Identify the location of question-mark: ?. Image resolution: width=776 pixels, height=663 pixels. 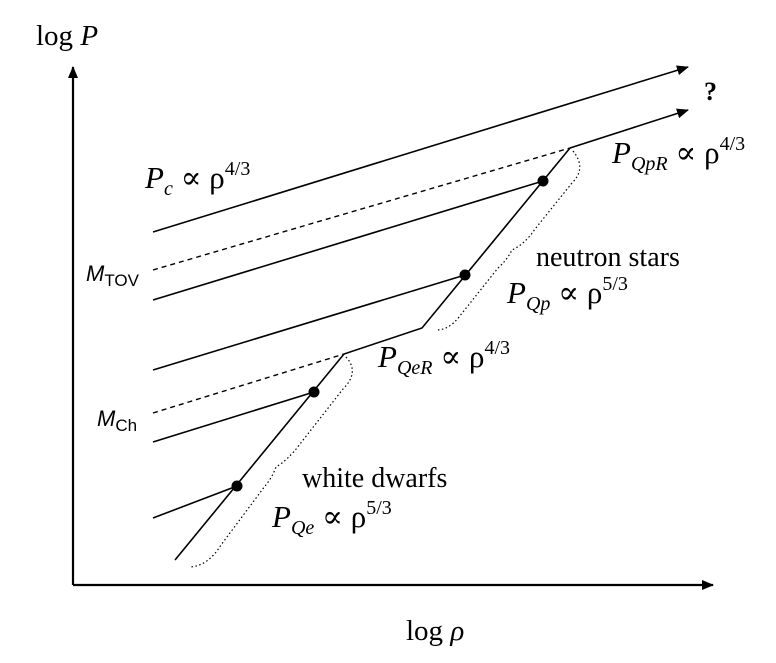
(710, 91).